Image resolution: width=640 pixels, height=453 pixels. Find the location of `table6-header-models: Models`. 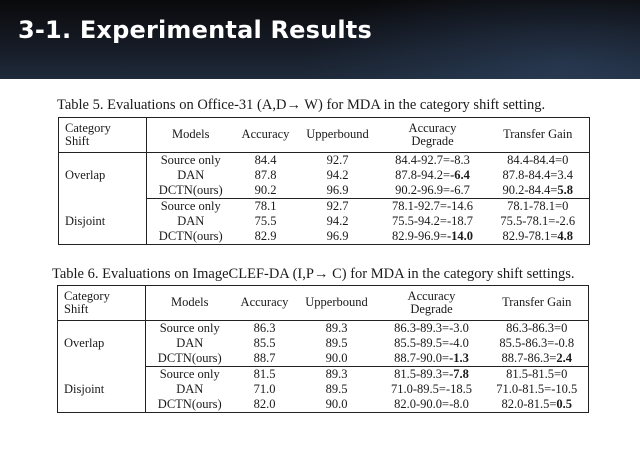

table6-header-models: Models is located at coordinates (189, 303).